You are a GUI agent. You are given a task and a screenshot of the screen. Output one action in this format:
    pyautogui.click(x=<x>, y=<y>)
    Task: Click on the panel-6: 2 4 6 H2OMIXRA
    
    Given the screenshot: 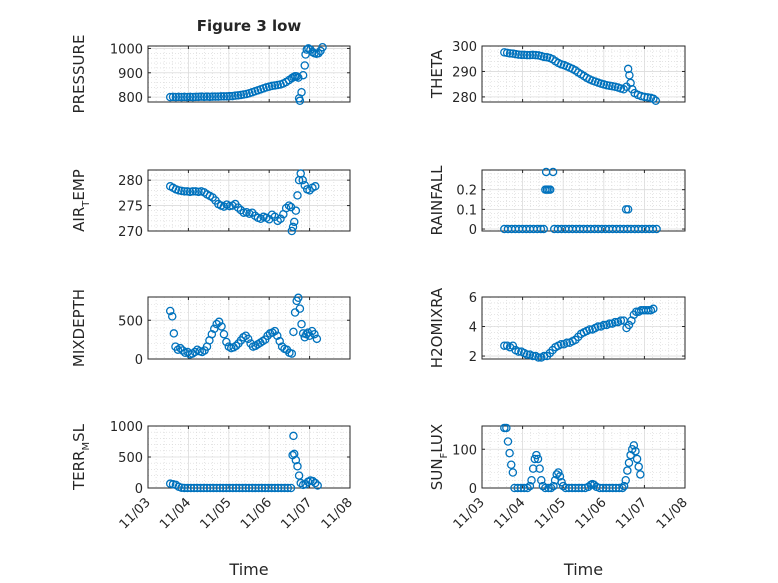 What is the action you would take?
    pyautogui.click(x=557, y=327)
    